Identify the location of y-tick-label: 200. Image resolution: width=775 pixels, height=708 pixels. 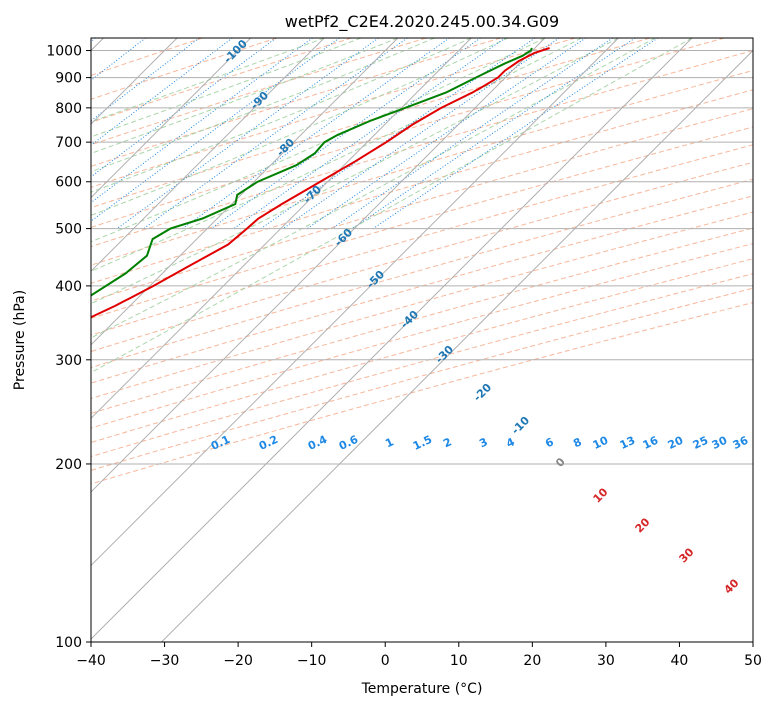
(68, 465).